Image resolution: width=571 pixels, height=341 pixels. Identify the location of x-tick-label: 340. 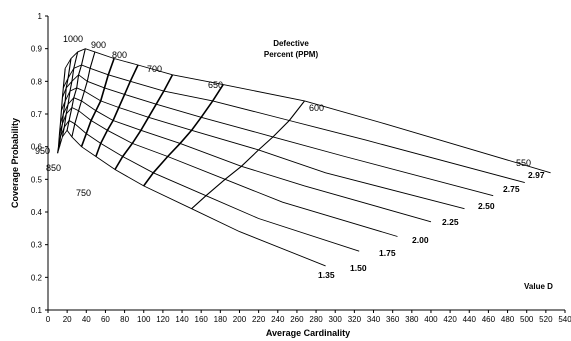
(374, 319).